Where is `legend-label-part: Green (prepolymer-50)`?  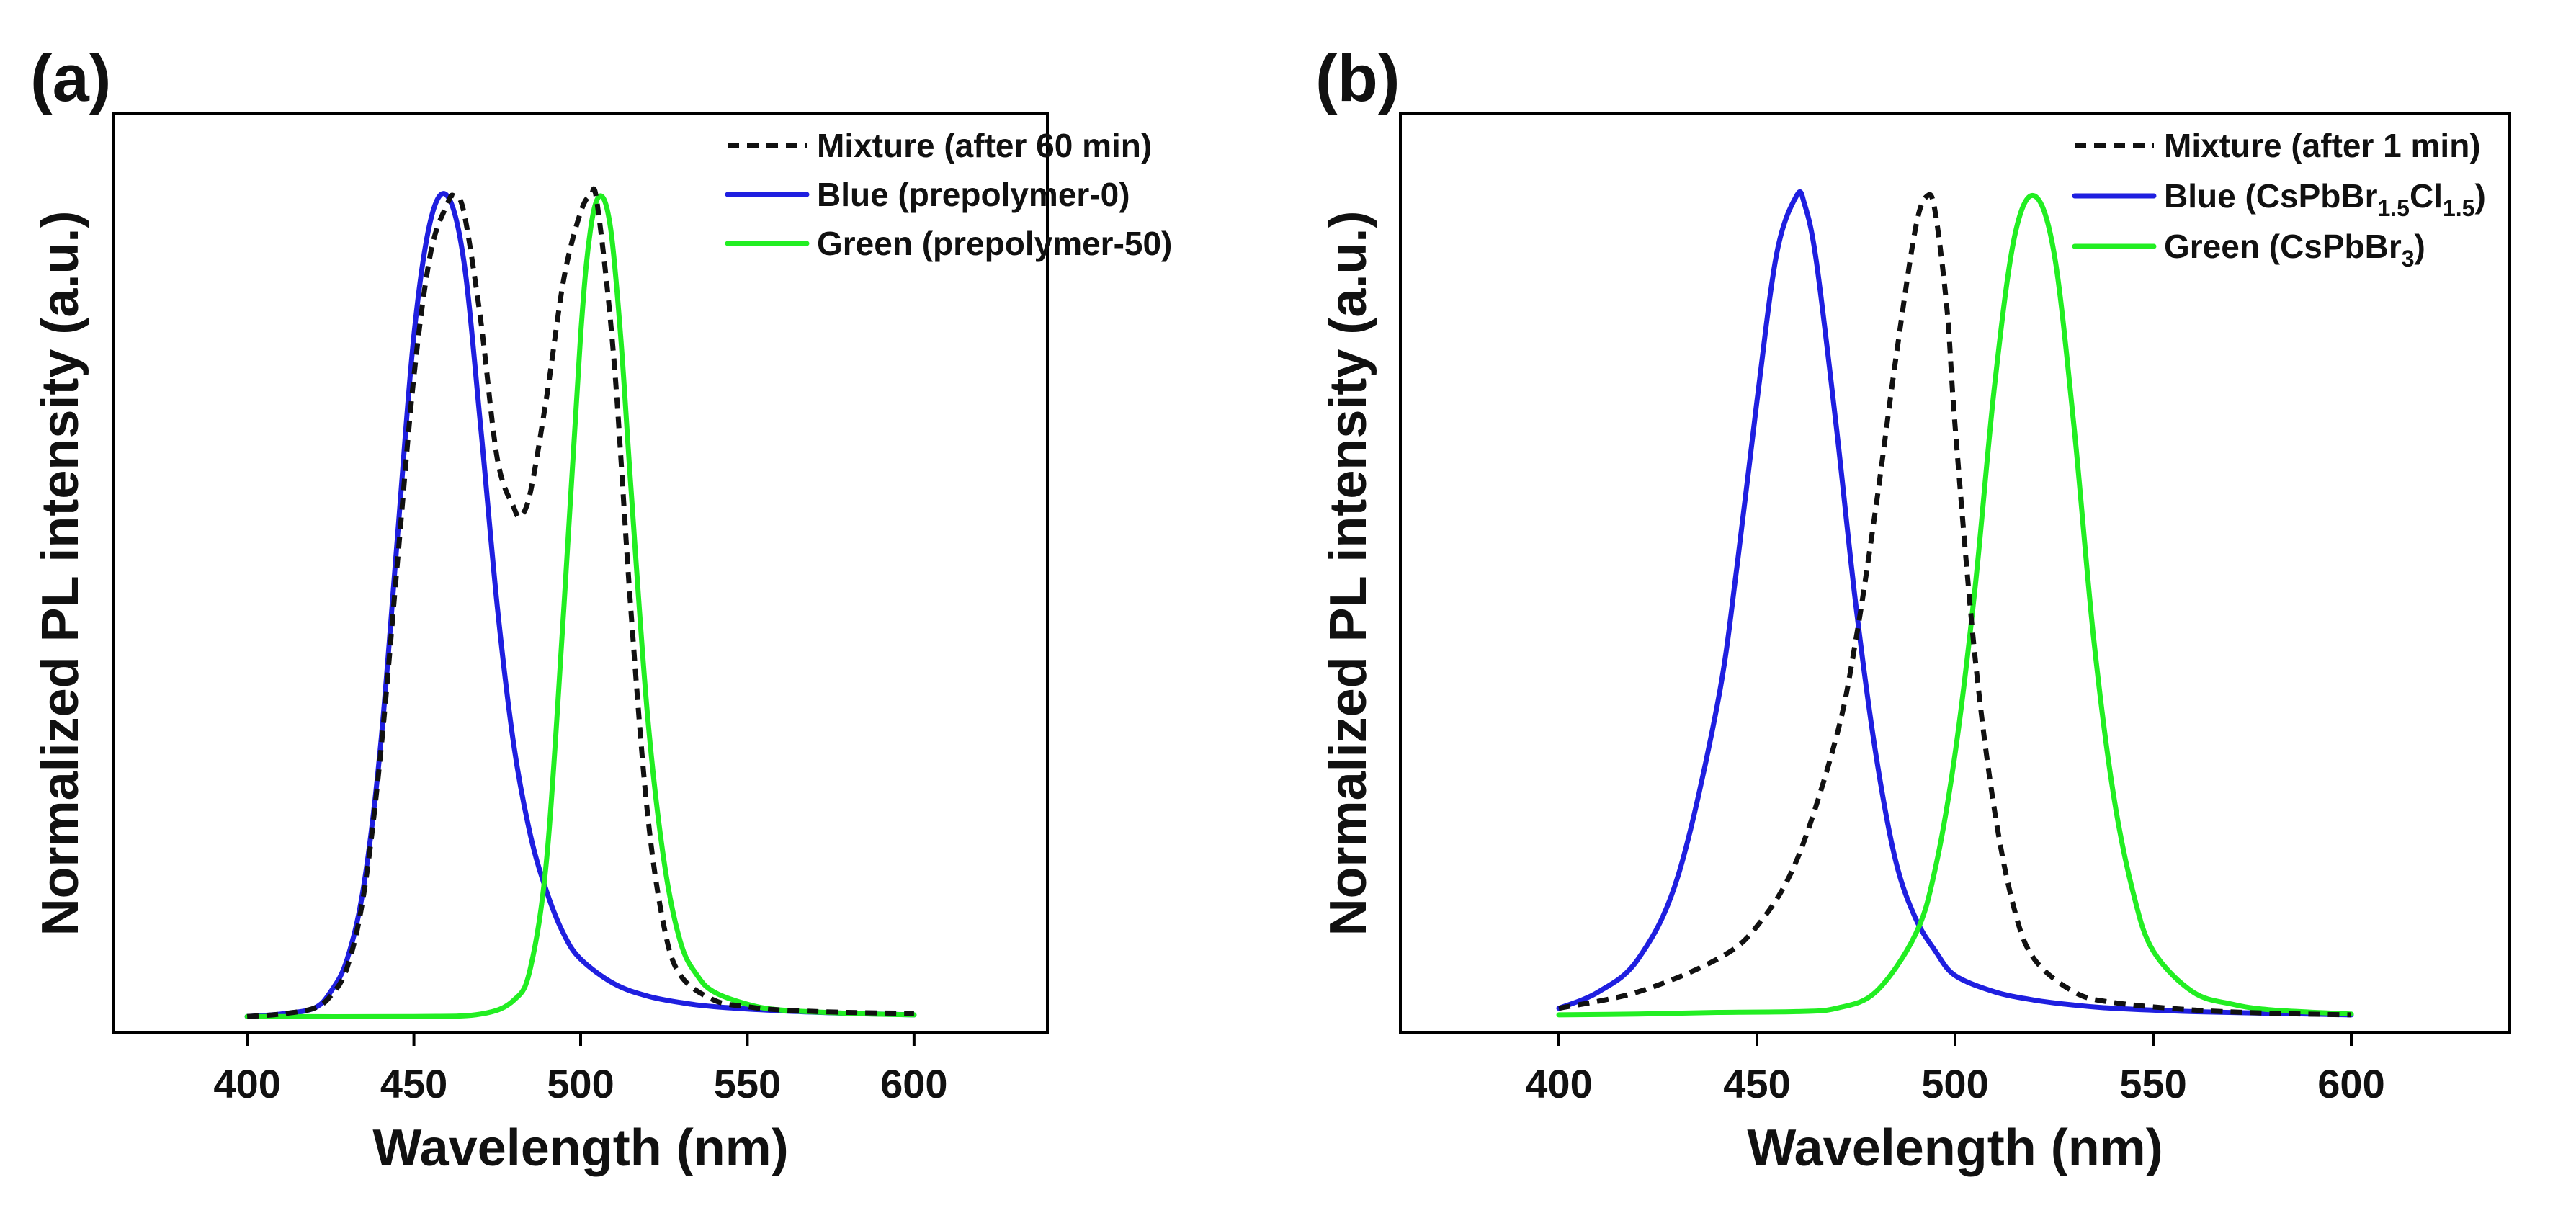
legend-label-part: Green (prepolymer-50) is located at coordinates (995, 244).